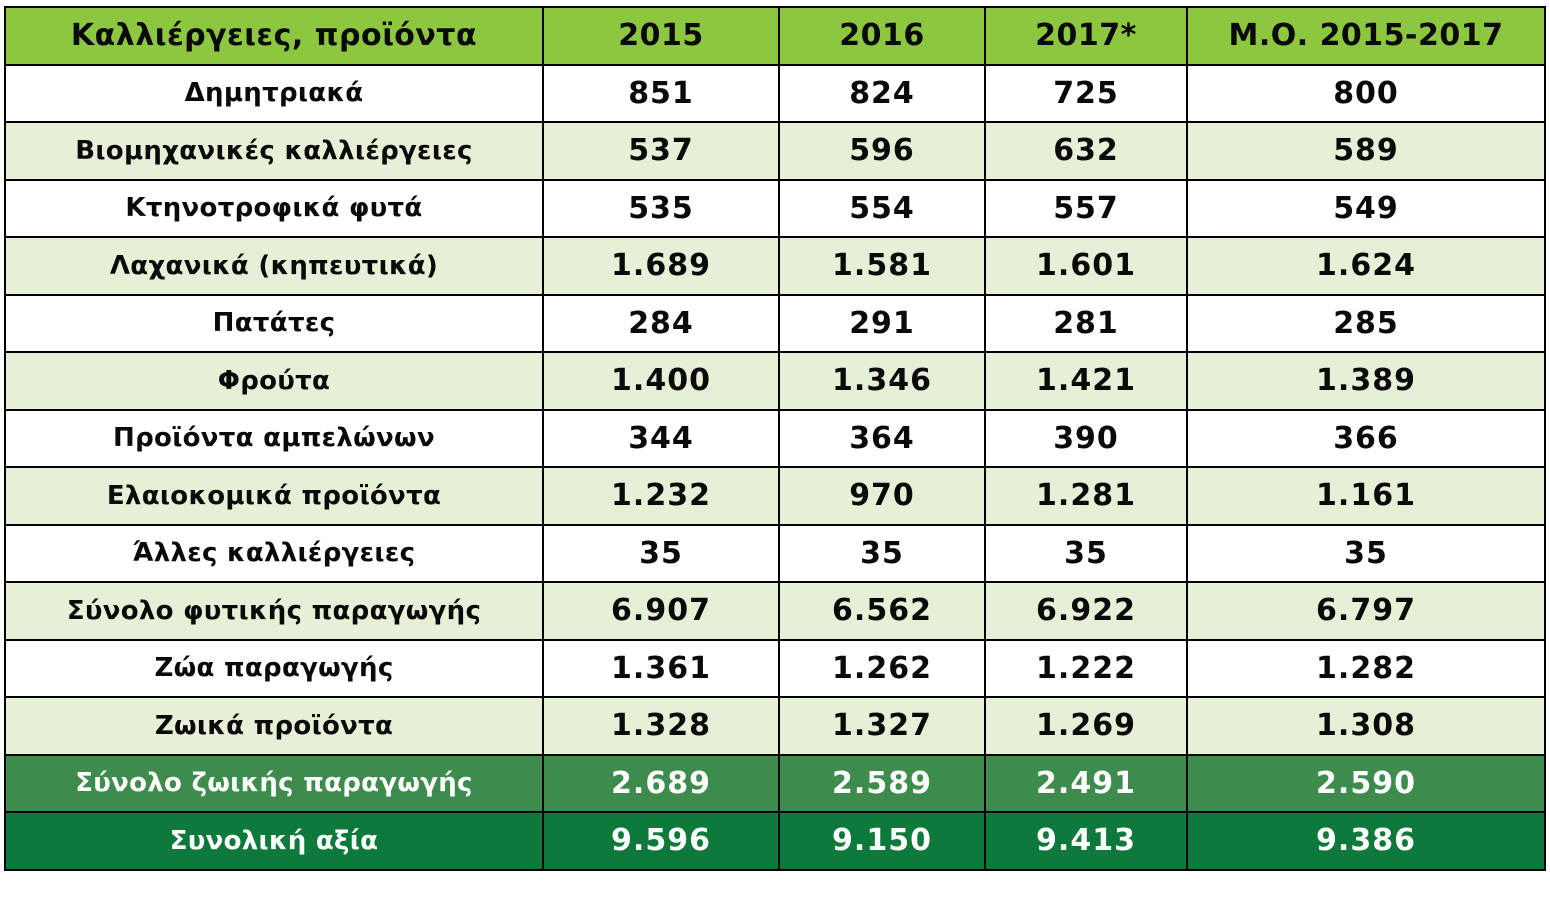  Describe the element at coordinates (1086, 726) in the screenshot. I see `cell-2017: 1.269` at that location.